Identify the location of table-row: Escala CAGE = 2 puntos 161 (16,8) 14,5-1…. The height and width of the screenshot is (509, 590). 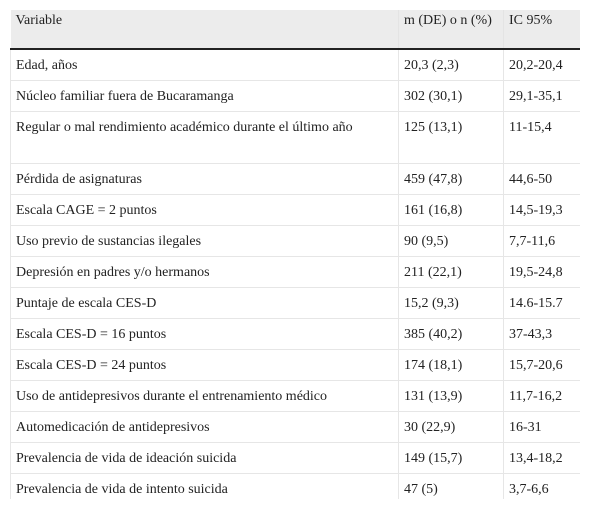
(295, 210).